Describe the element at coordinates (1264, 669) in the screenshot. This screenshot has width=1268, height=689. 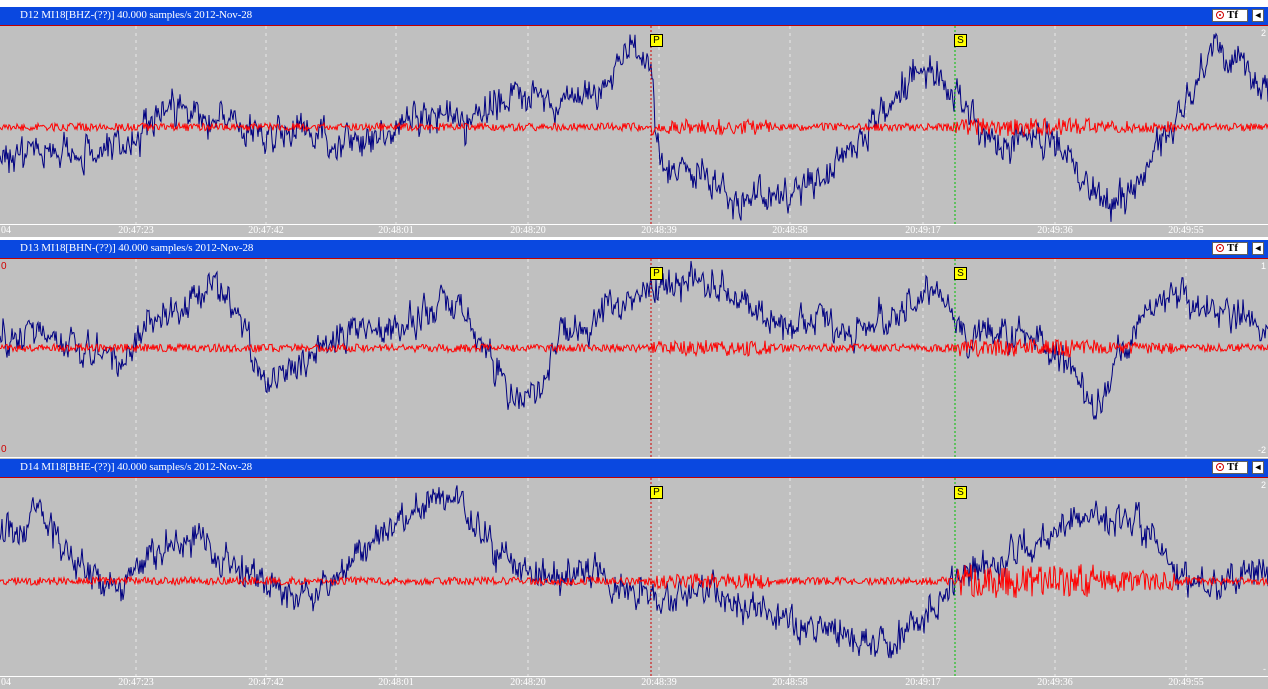
I see `amplitude-min-label: -` at that location.